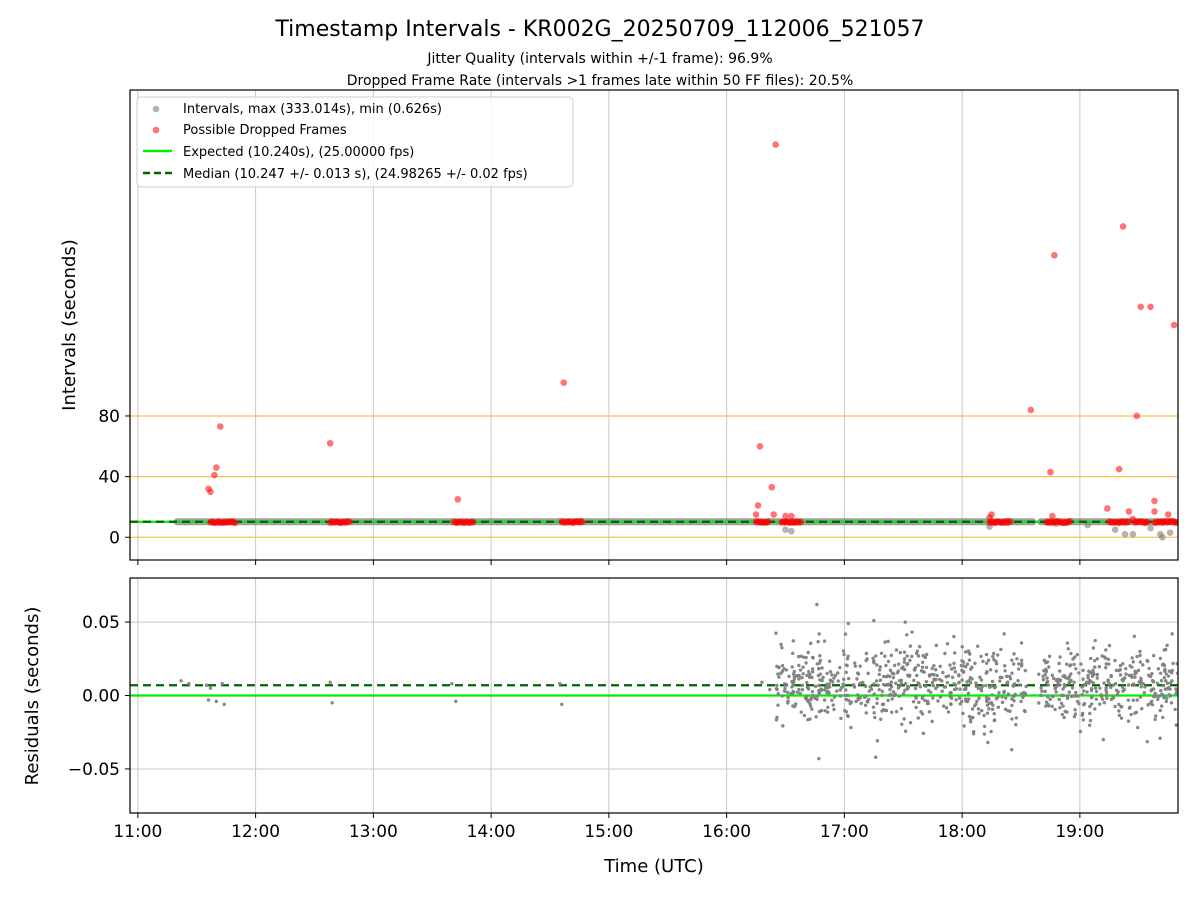 This screenshot has width=1200, height=900. What do you see at coordinates (1150, 528) in the screenshot?
I see `interval-point` at bounding box center [1150, 528].